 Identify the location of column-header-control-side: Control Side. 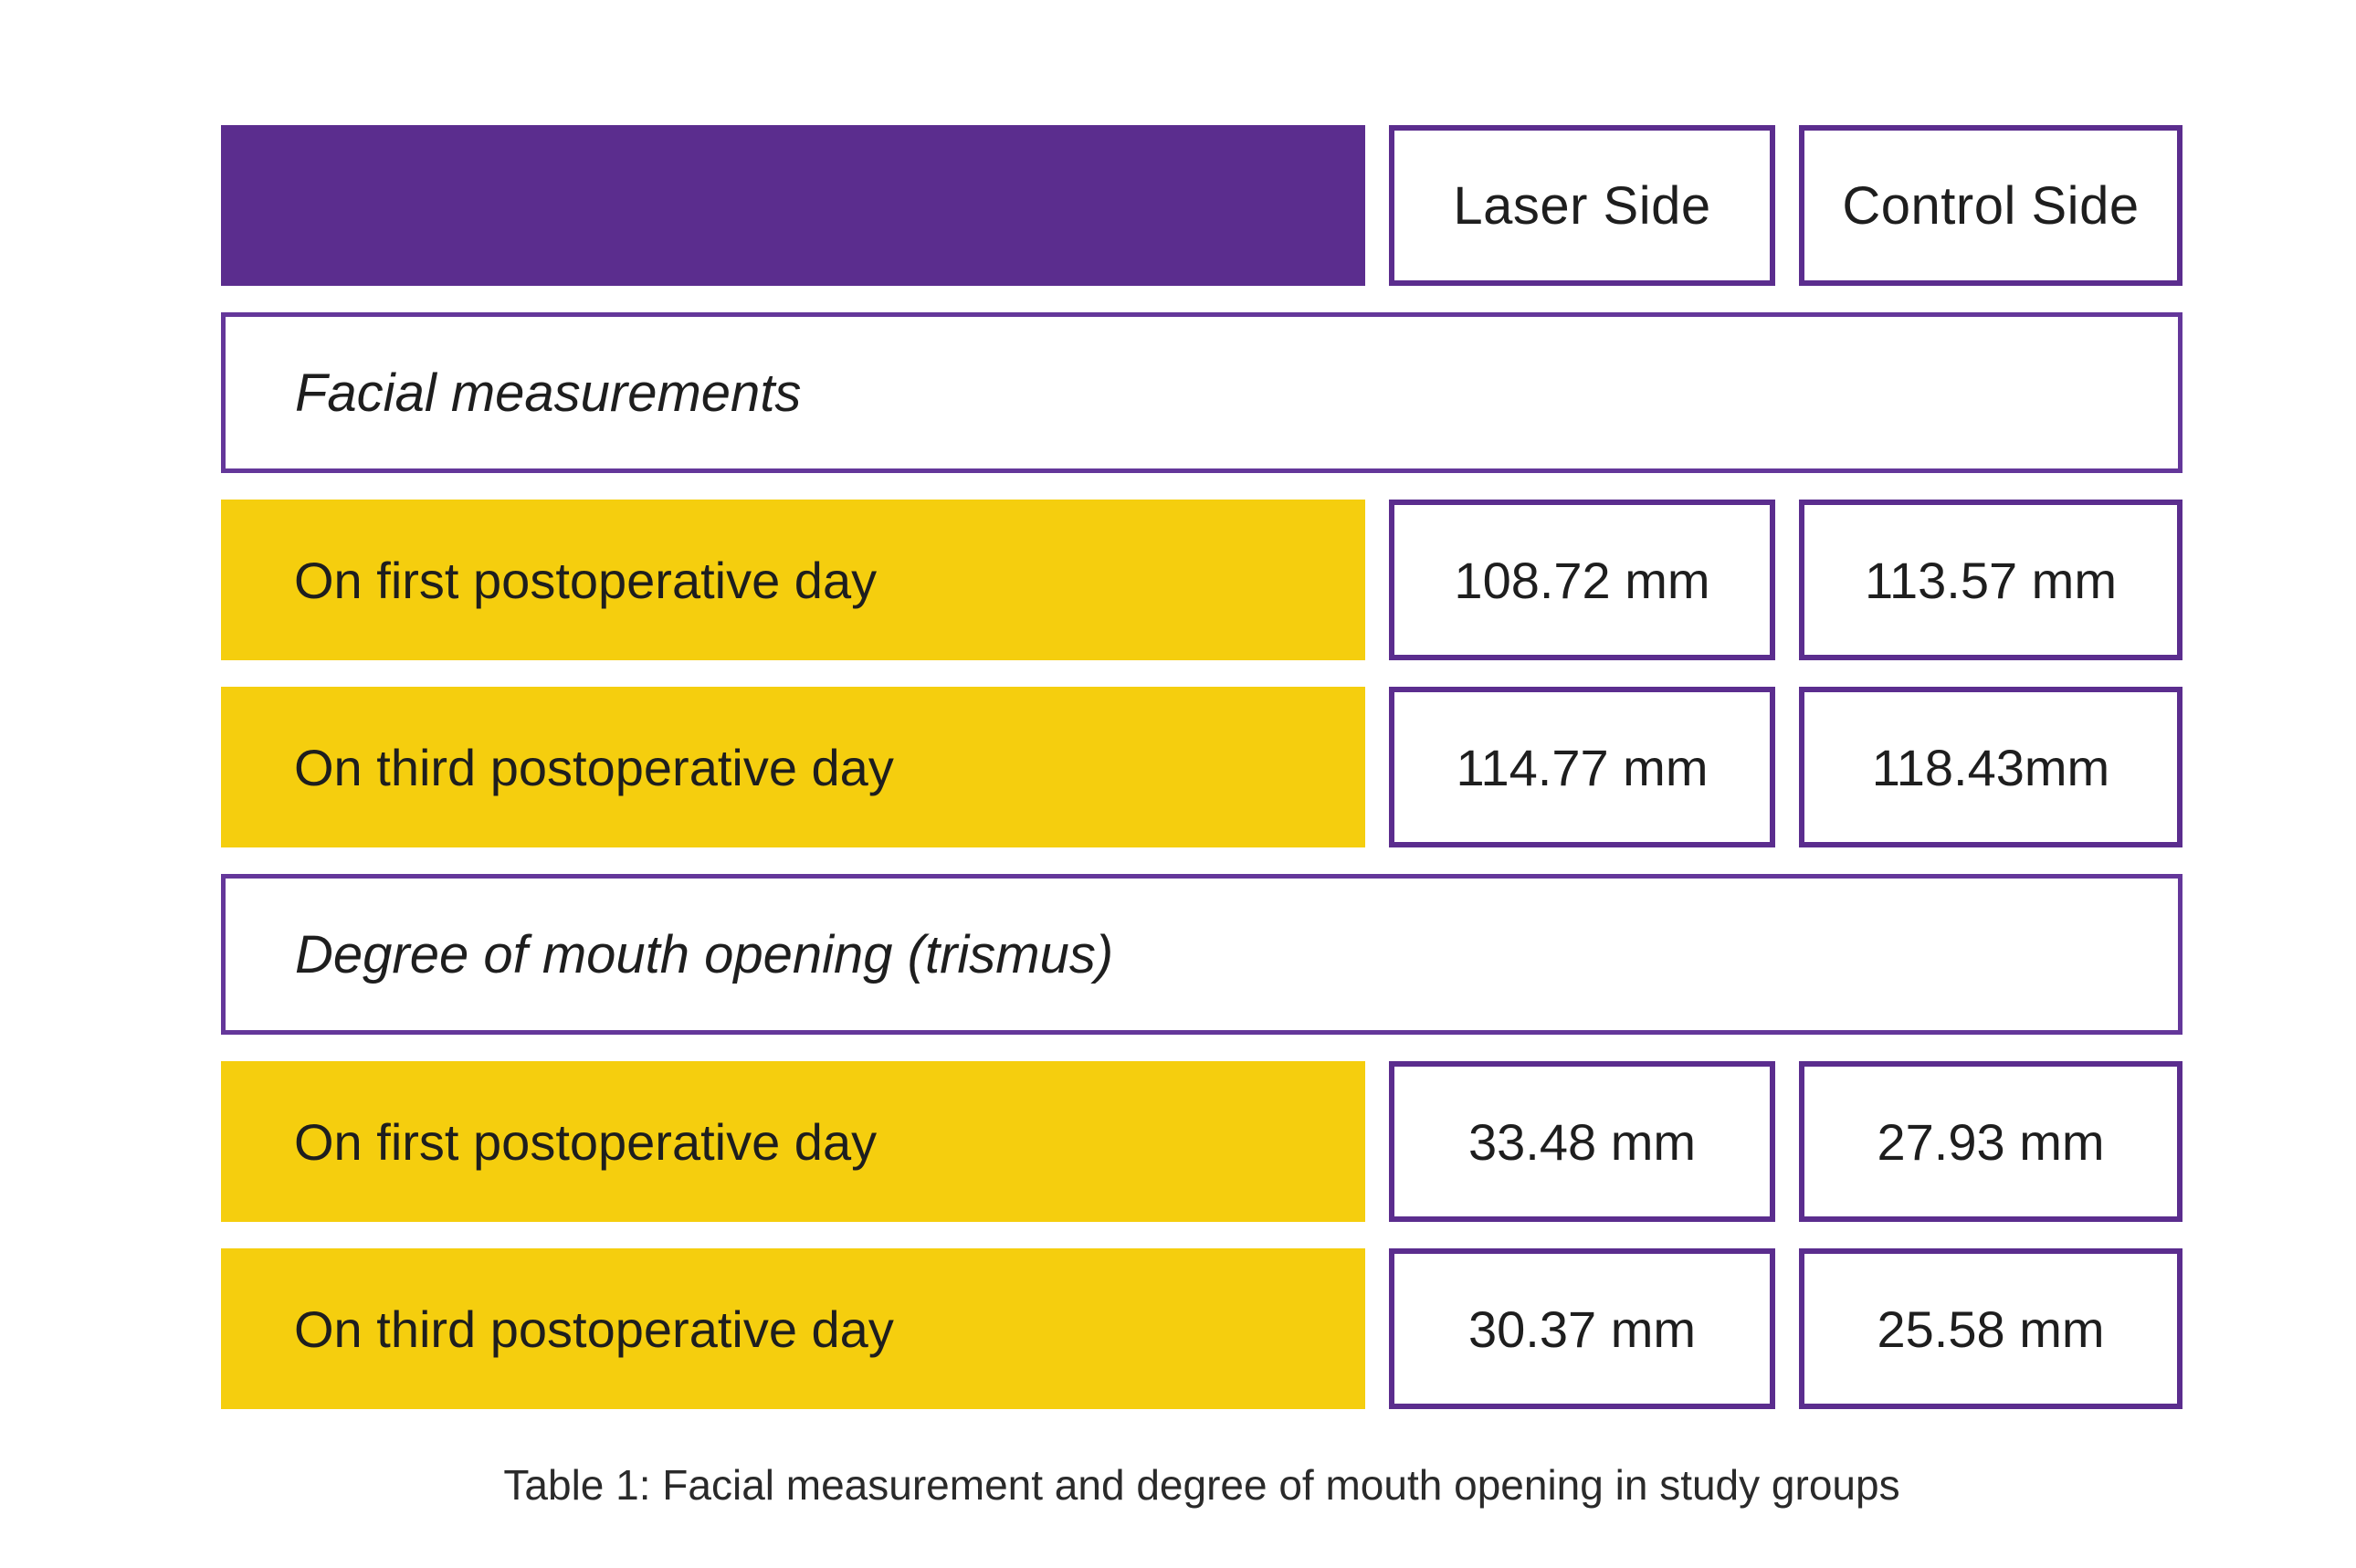
(1990, 205).